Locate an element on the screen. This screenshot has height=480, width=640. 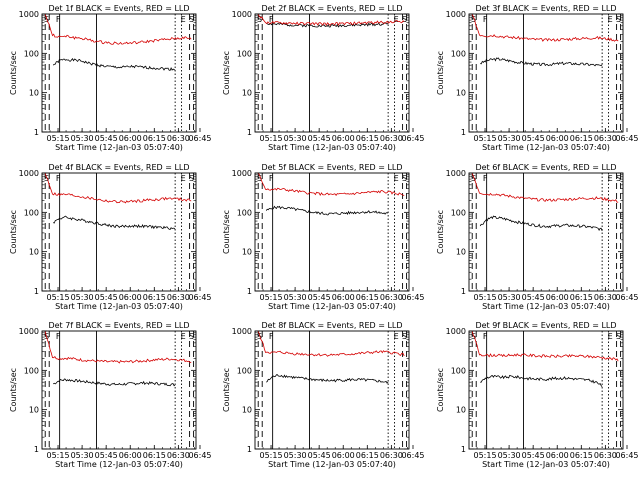
panel-title: Det 4f BLACK = Events, RED = LLD is located at coordinates (118, 167).